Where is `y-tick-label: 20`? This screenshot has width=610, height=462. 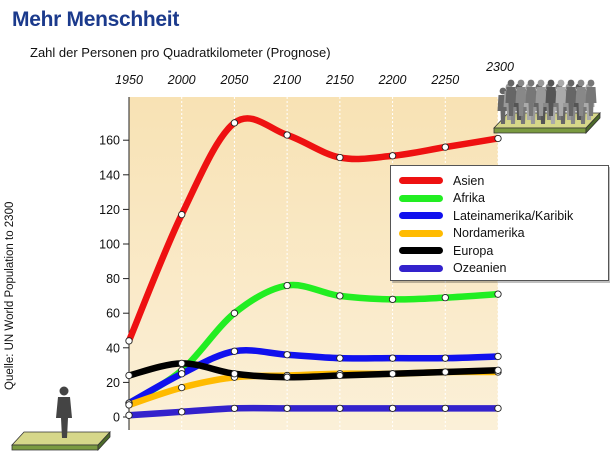
y-tick-label: 20 is located at coordinates (113, 383).